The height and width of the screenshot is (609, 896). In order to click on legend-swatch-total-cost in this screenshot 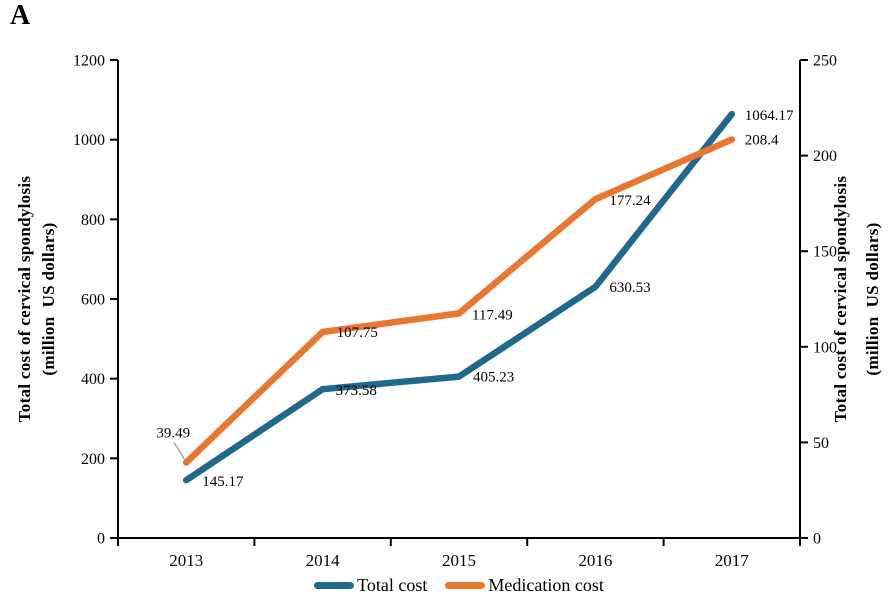, I will do `click(334, 585)`.